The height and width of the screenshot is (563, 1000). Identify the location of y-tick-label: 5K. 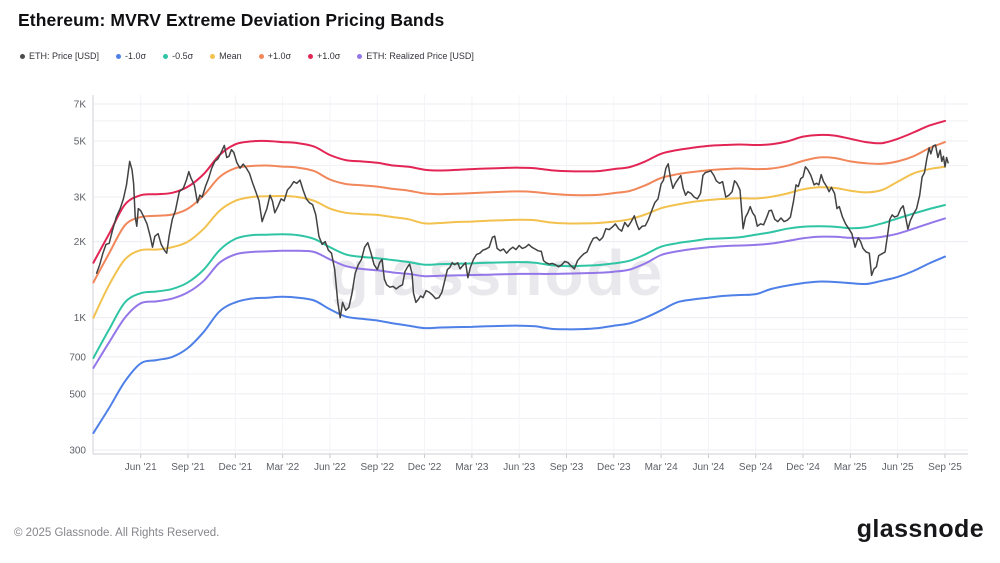
(80, 141).